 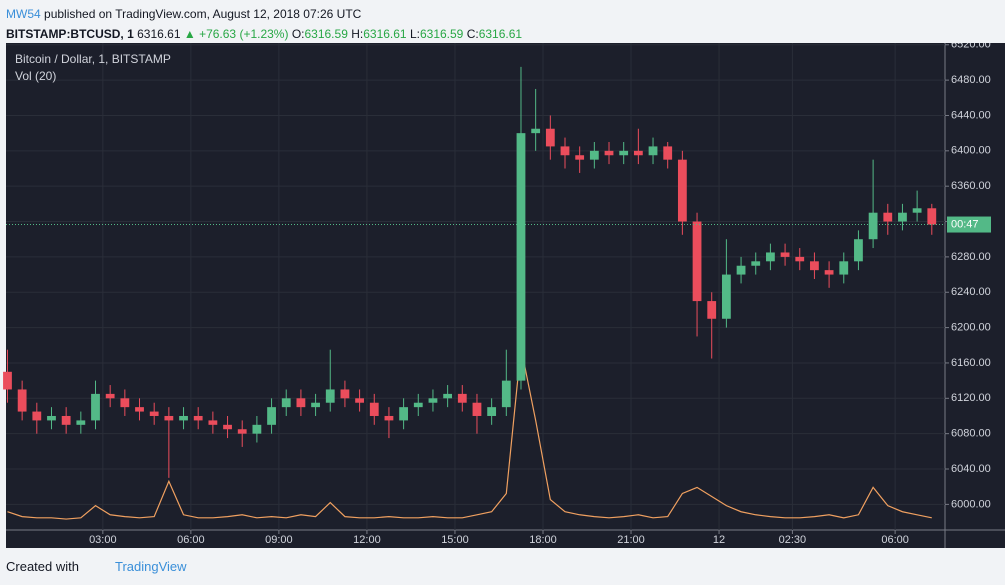 I want to click on x-tick-label: 12, so click(x=719, y=540).